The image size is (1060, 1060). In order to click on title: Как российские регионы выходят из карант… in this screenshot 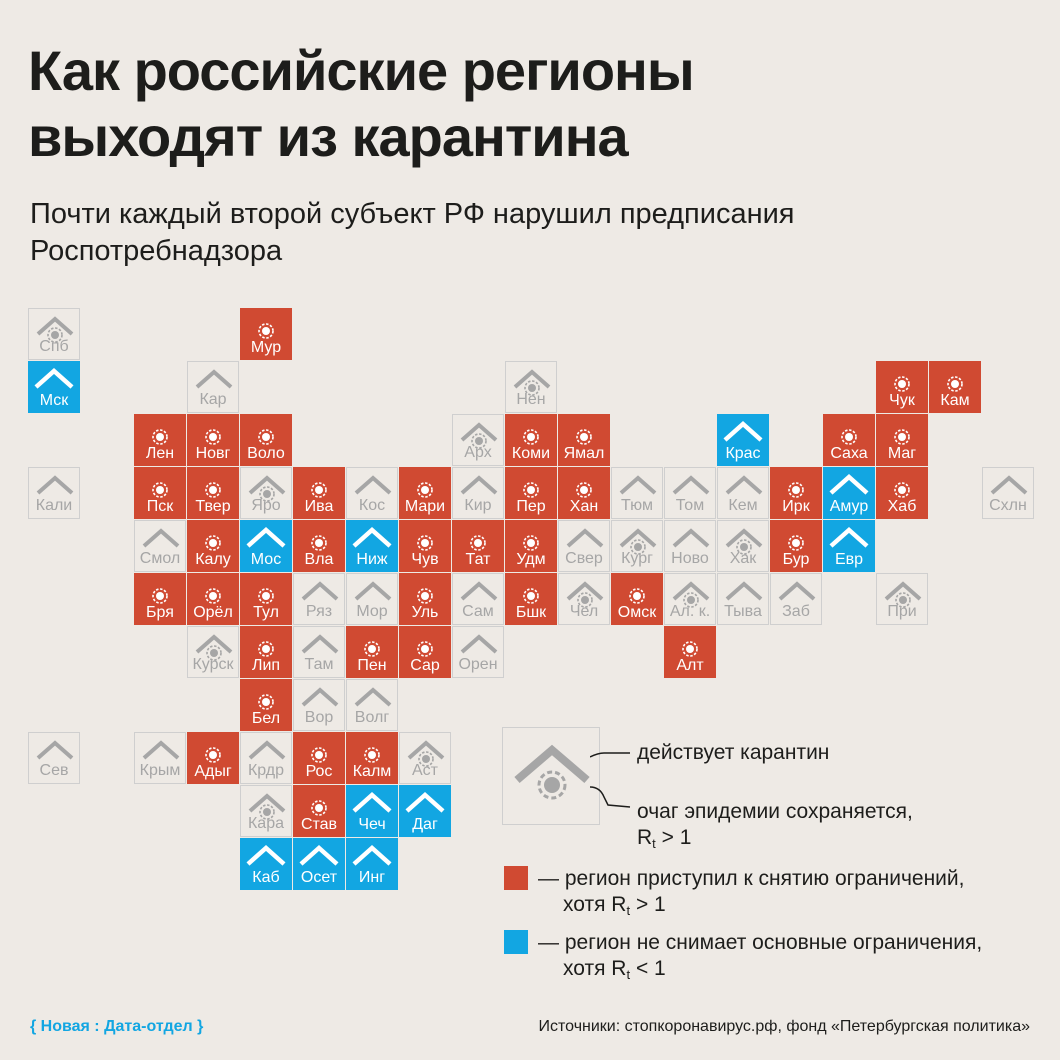, I will do `click(528, 104)`.